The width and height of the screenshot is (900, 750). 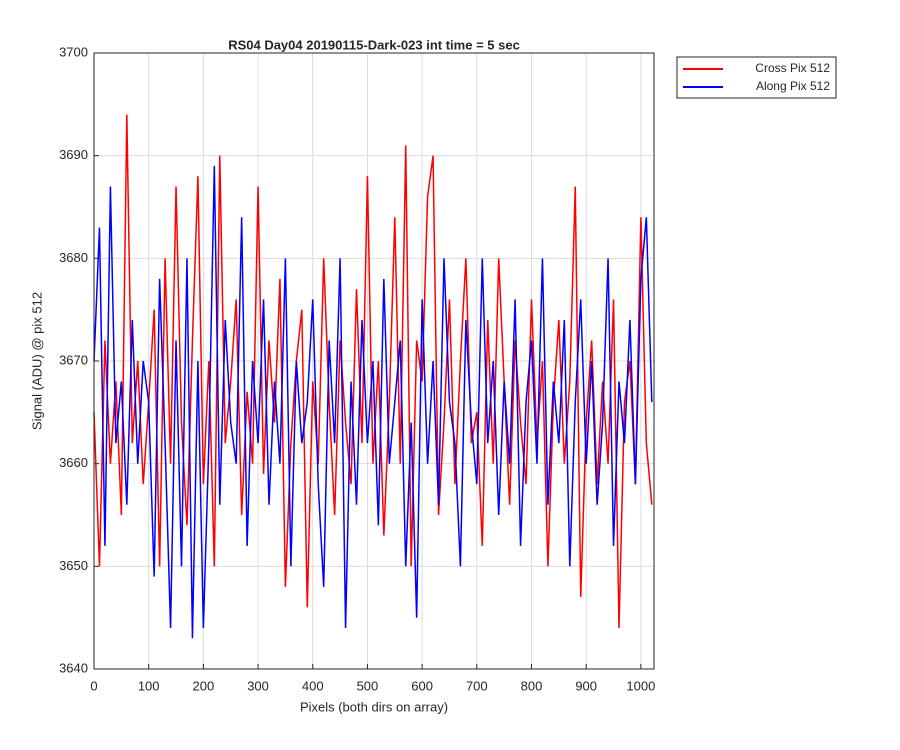 What do you see at coordinates (73, 257) in the screenshot?
I see `y-tick-label: 3680` at bounding box center [73, 257].